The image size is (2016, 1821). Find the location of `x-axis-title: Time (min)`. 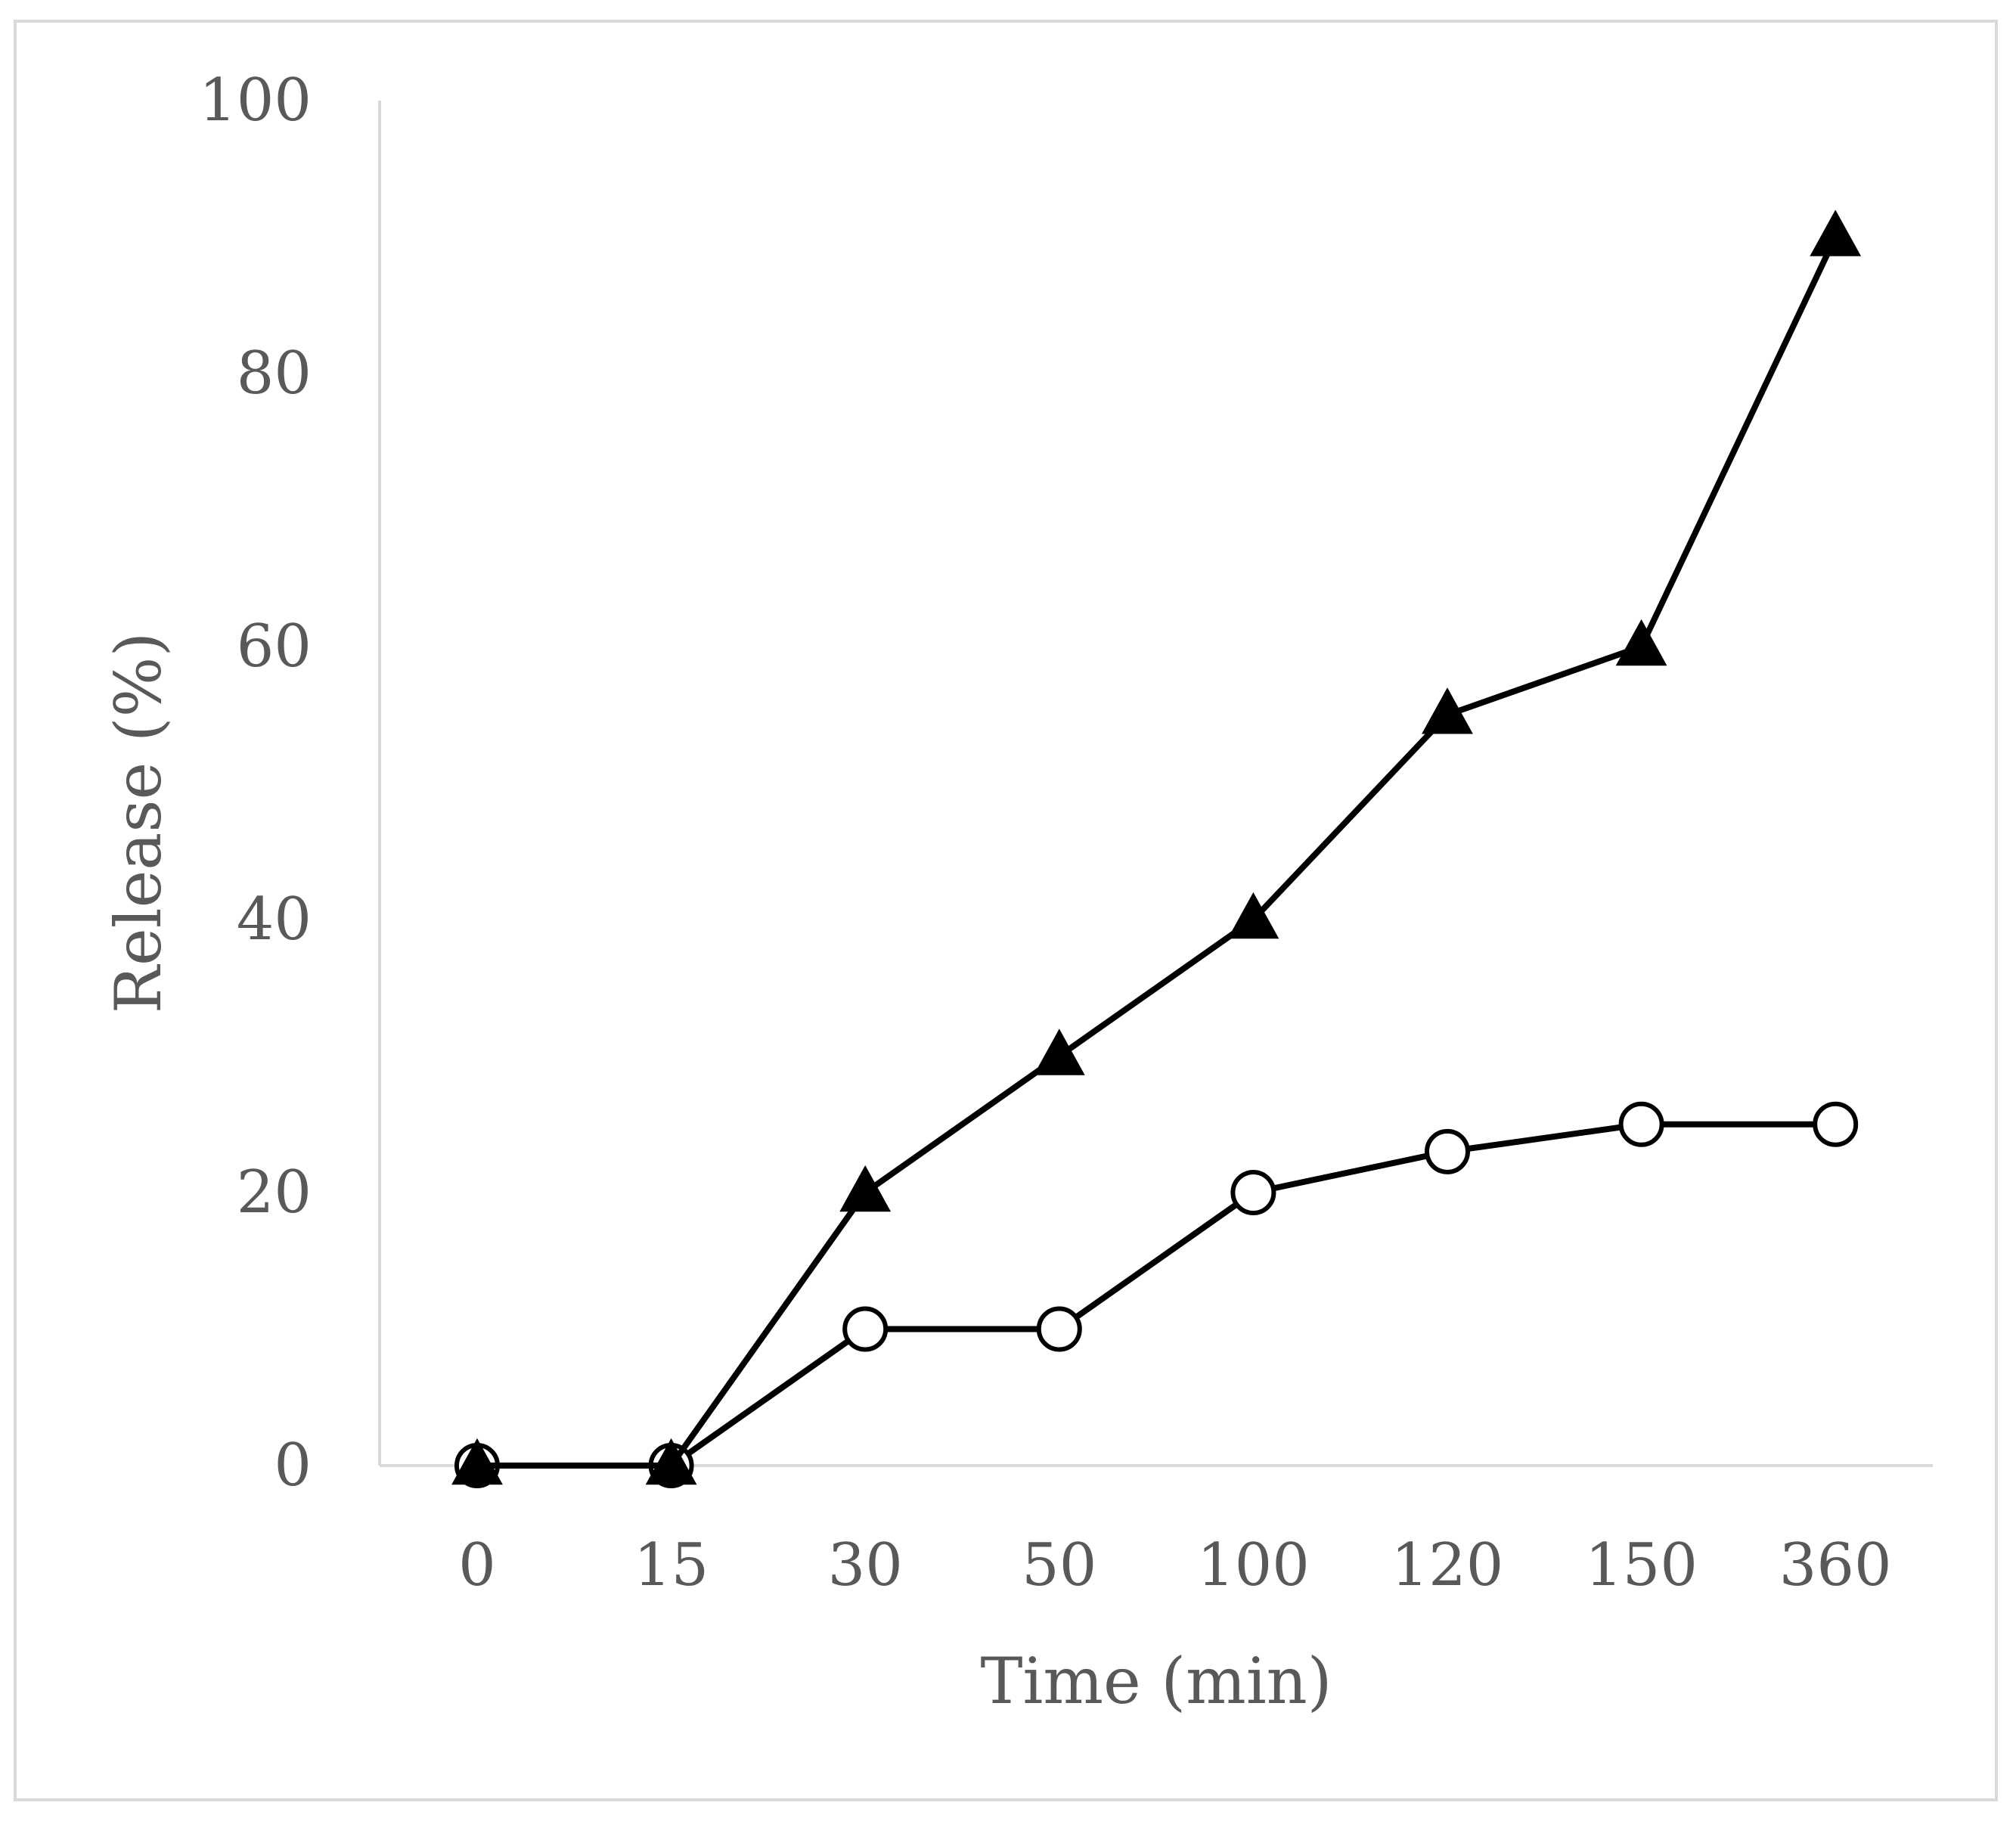

x-axis-title: Time (min) is located at coordinates (1156, 1681).